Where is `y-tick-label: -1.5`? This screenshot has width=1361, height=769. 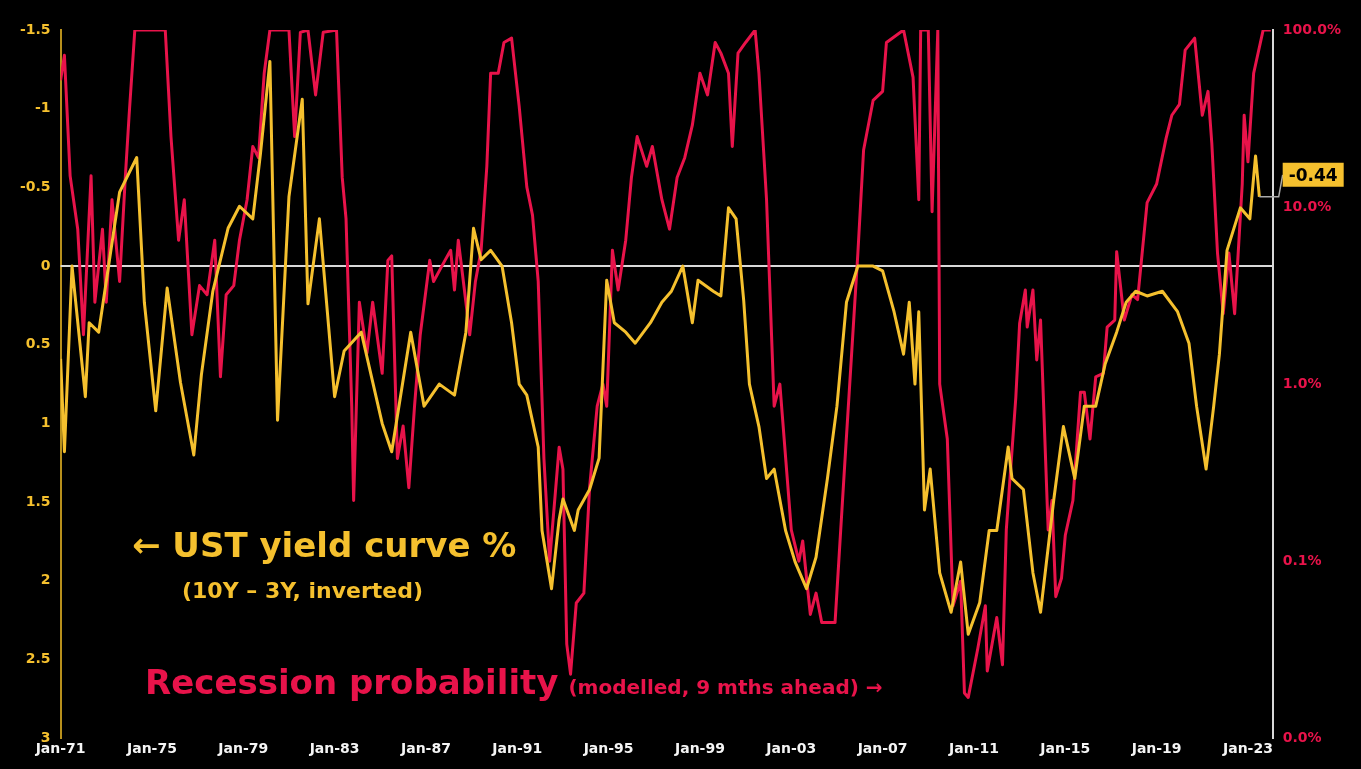
y-tick-label: -1.5 is located at coordinates (35, 28).